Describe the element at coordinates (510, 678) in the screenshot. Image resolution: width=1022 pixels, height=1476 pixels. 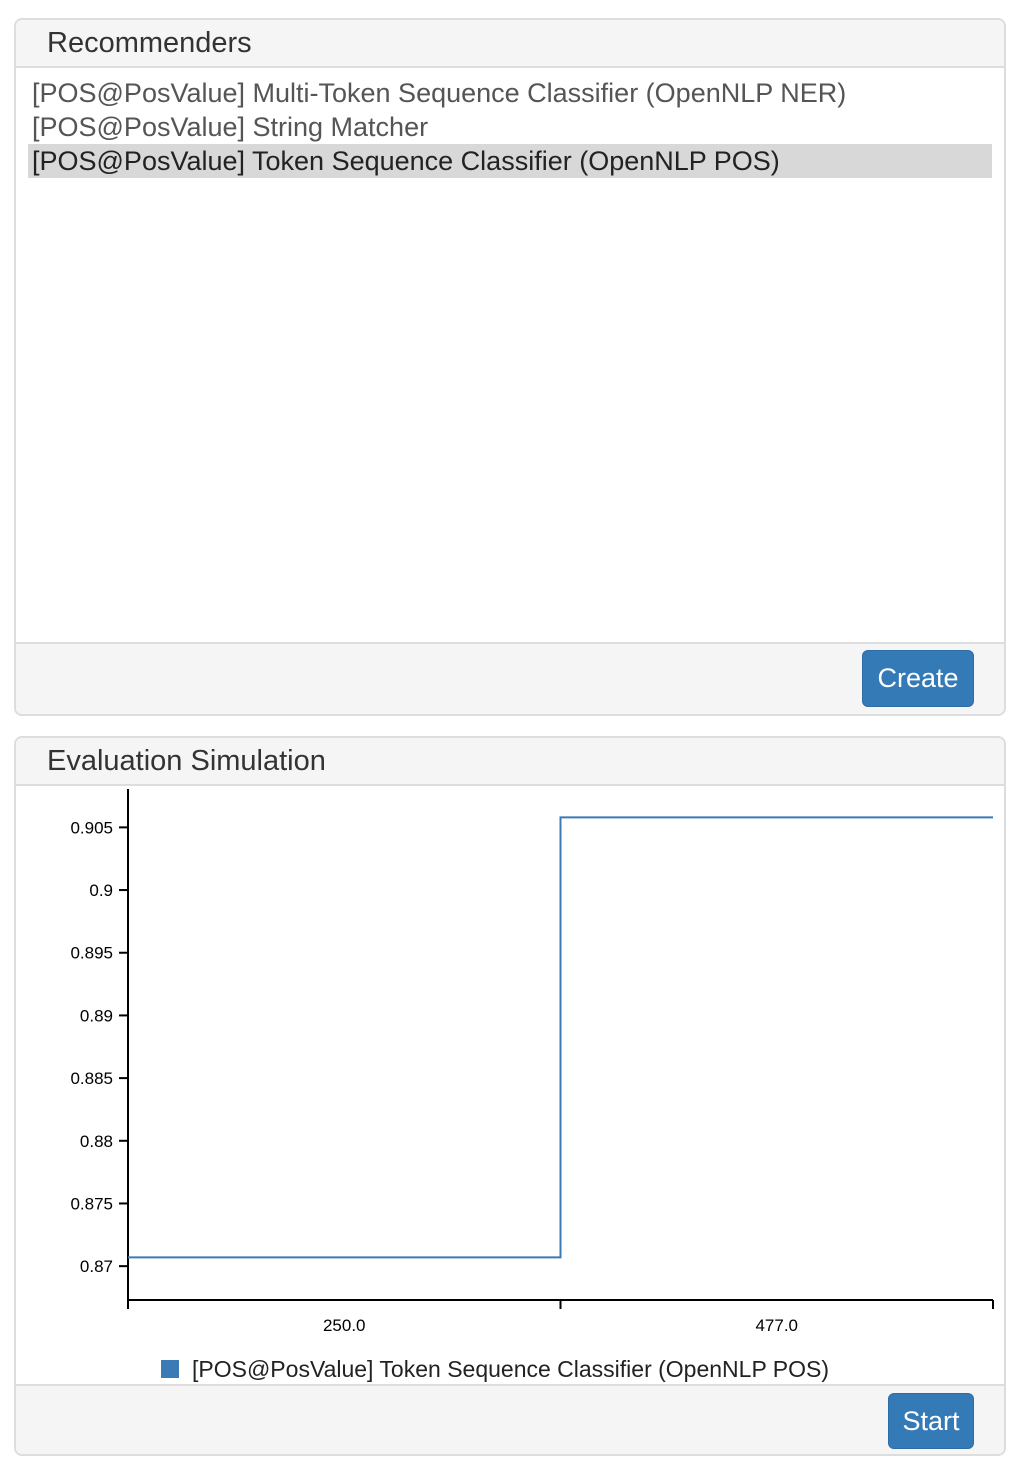
I see `recommenders-footer: Create` at that location.